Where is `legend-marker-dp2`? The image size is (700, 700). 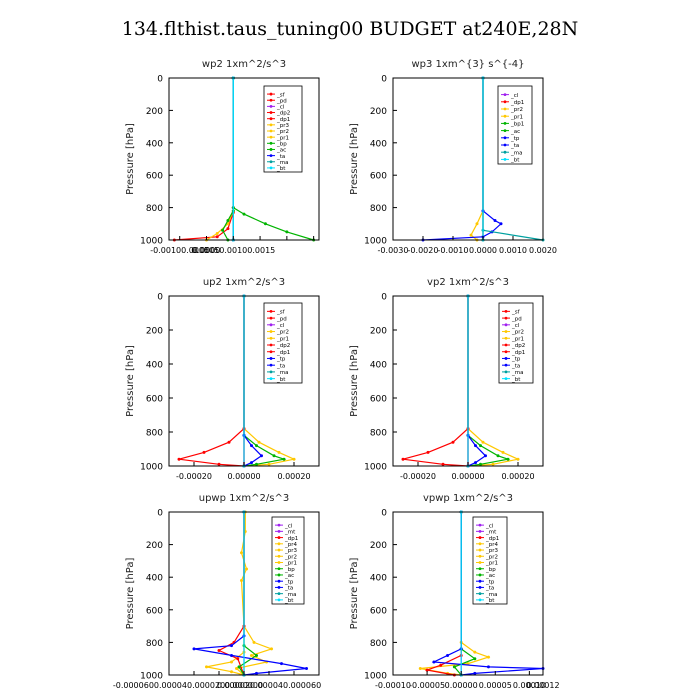
legend-marker-dp2 is located at coordinates (506, 345).